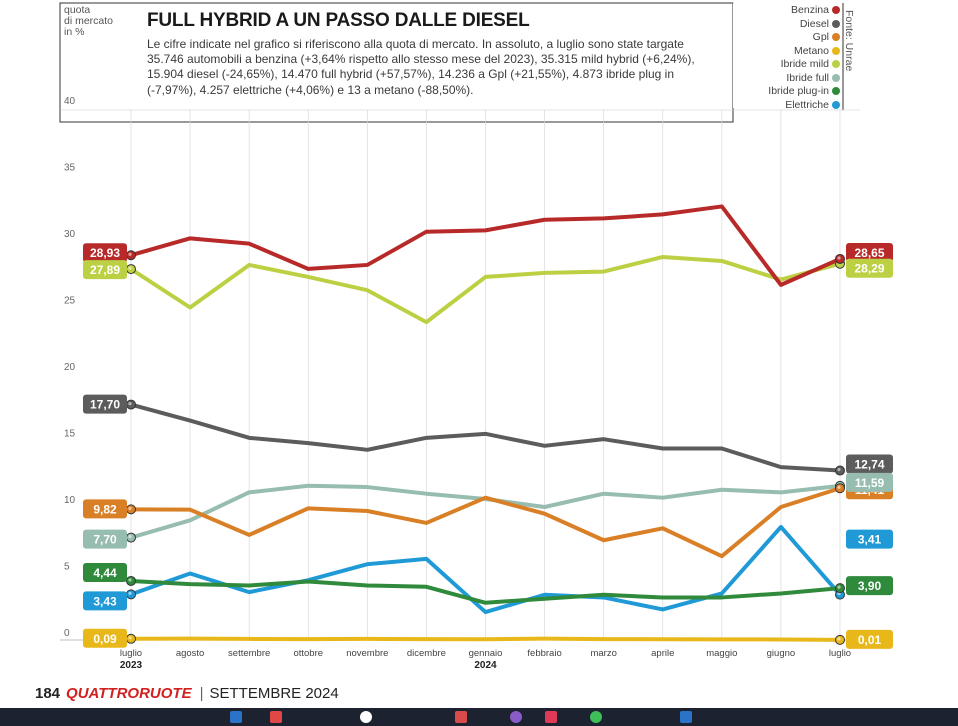 Image resolution: width=958 pixels, height=726 pixels. I want to click on value-label-start-ibride-mild: 27,89, so click(105, 270).